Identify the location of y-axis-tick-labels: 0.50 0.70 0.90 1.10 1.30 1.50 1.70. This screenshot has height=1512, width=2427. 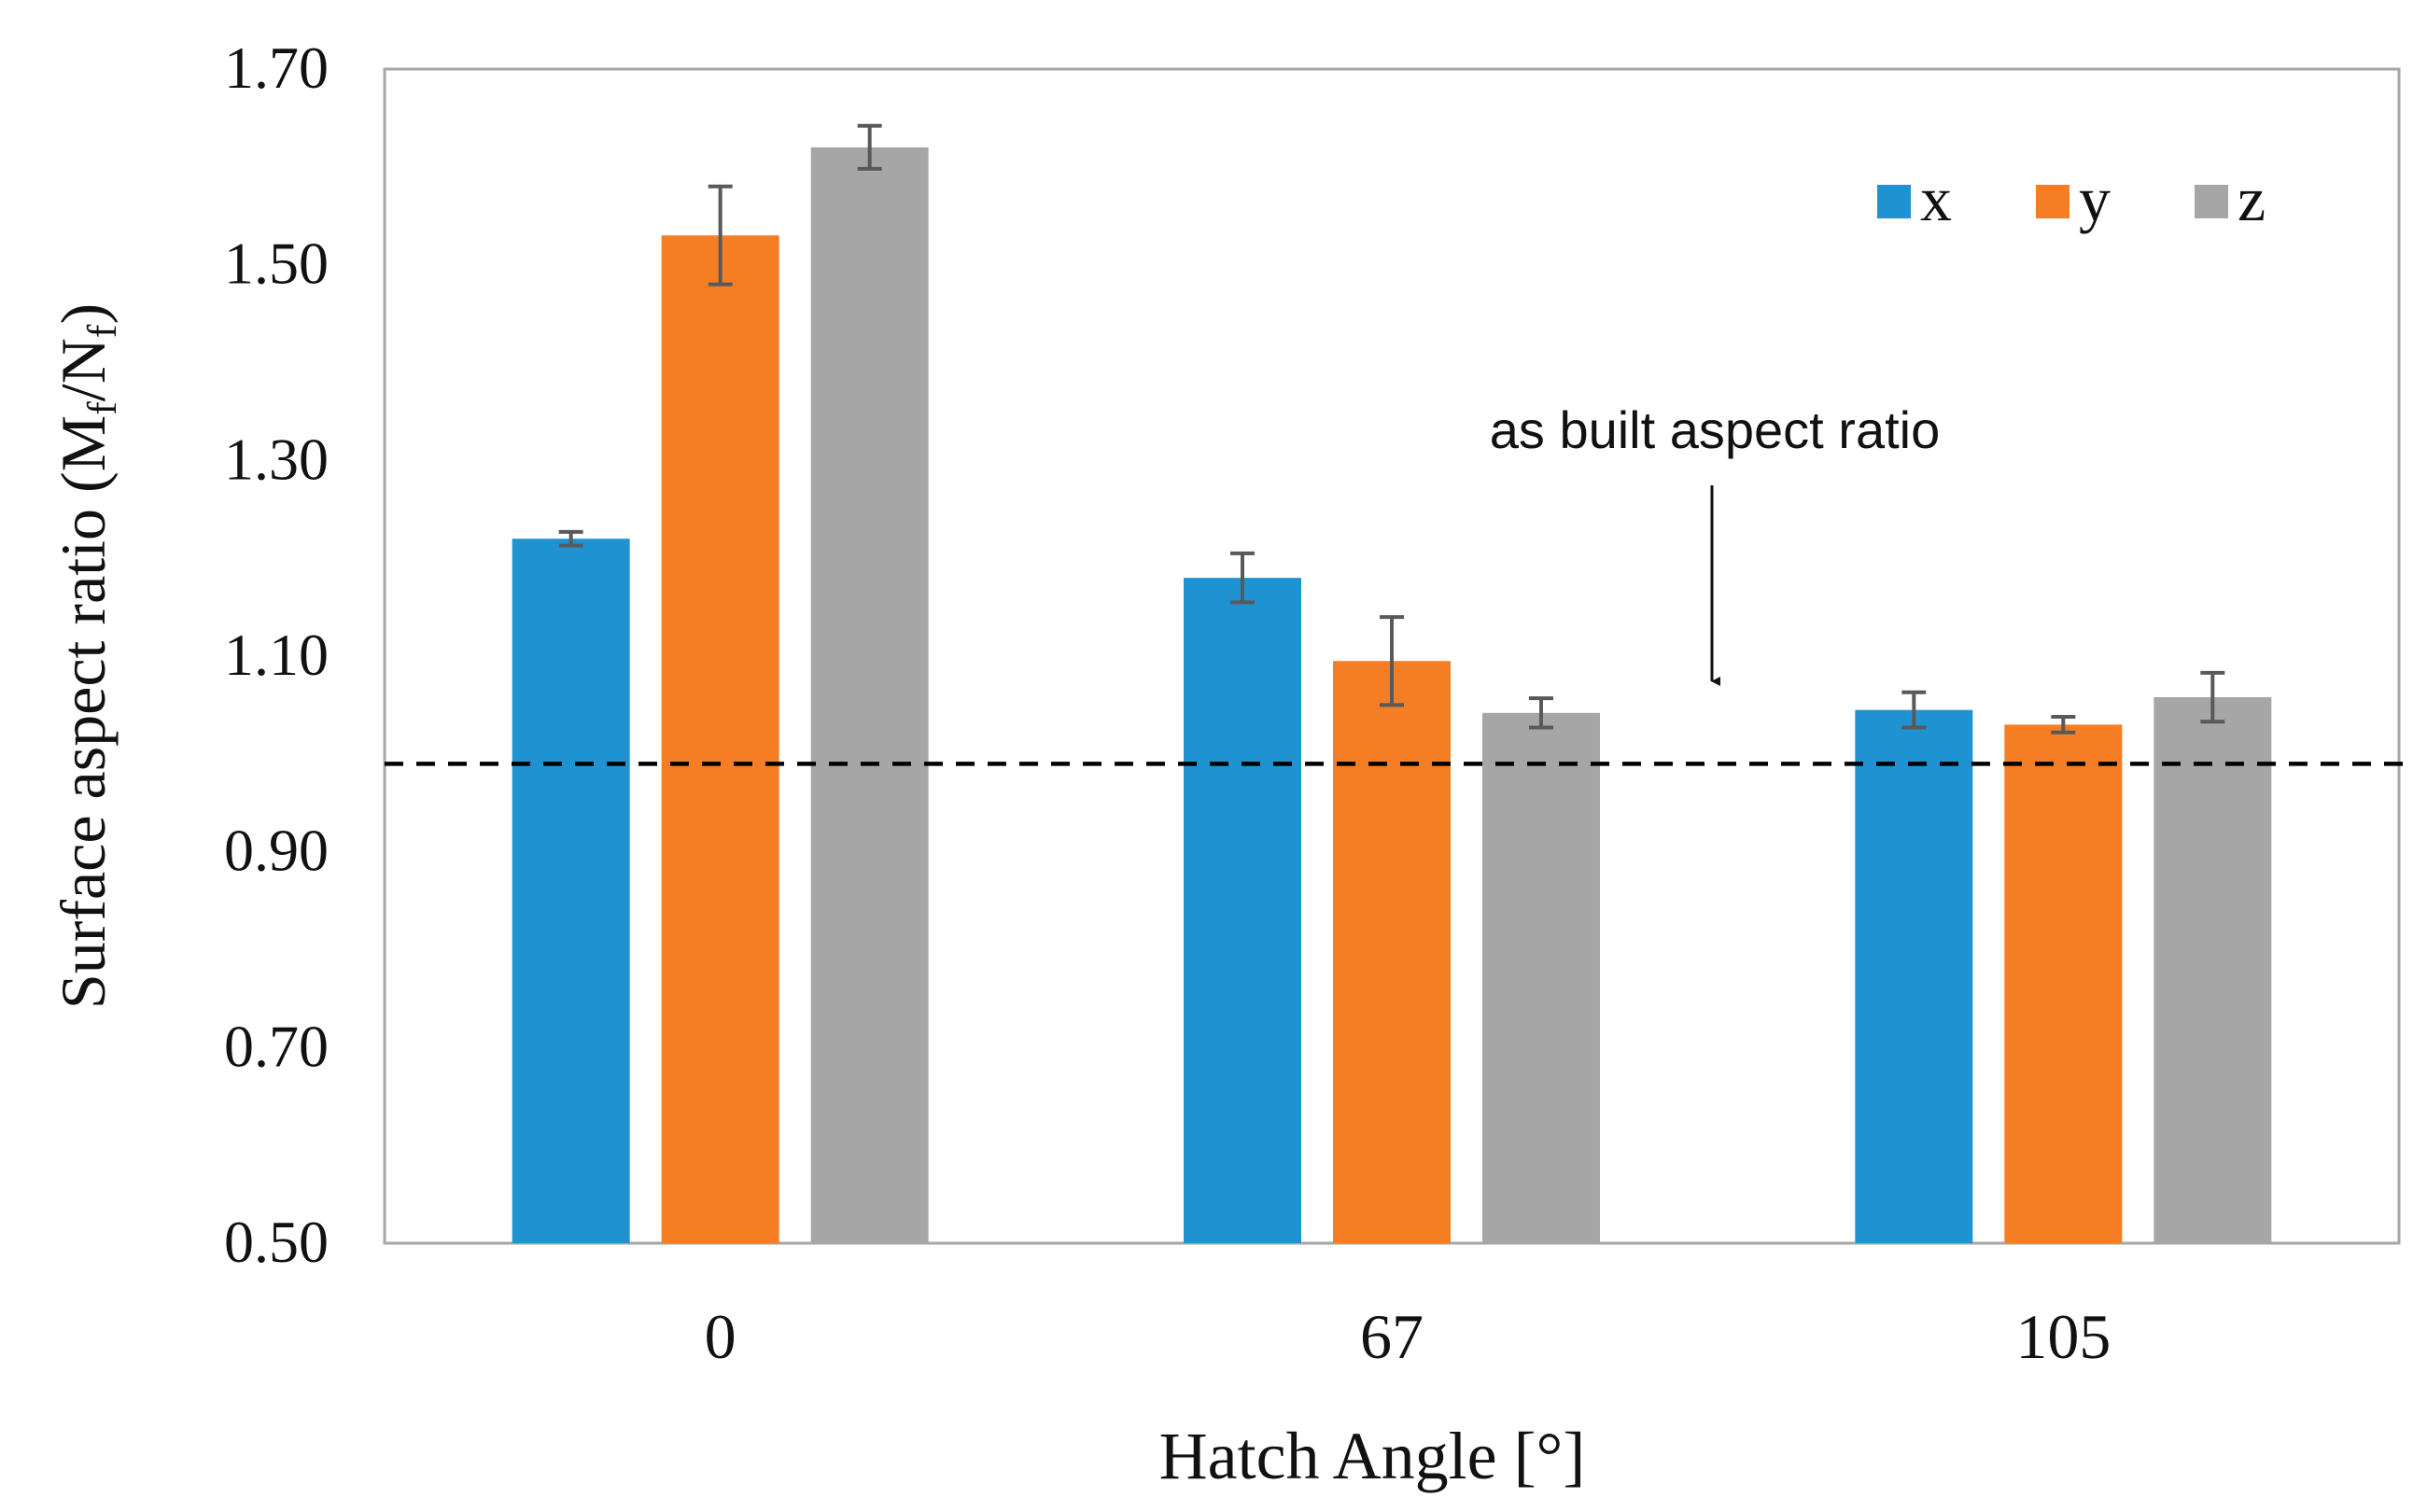
(276, 655).